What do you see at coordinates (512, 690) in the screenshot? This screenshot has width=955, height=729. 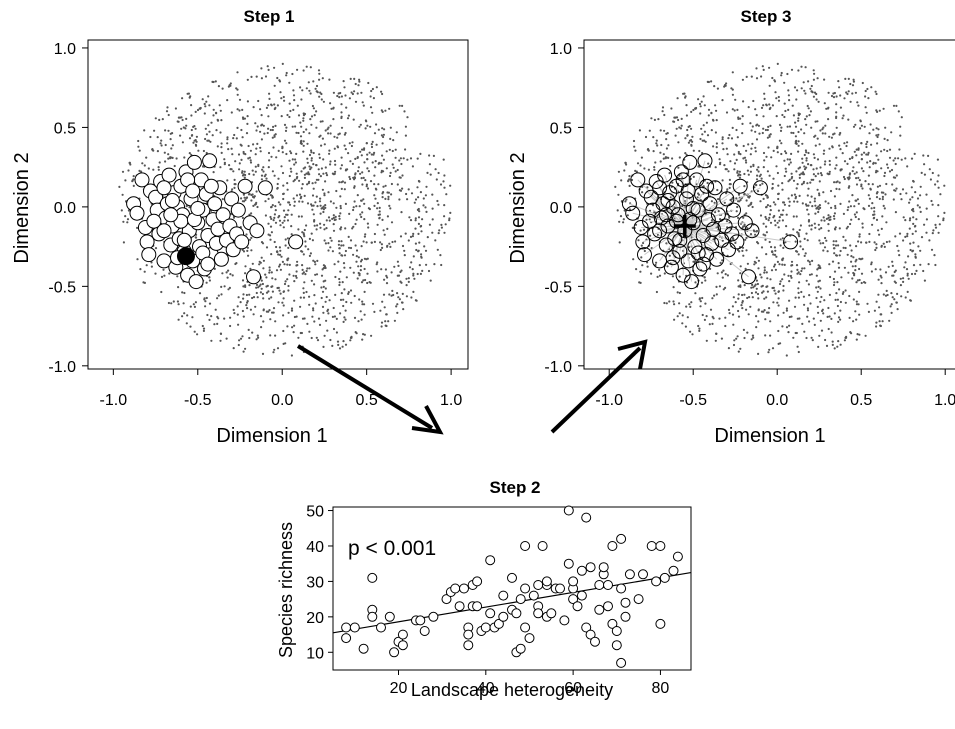 I see `step2-x-axis-label: Landscape heterogeneity` at bounding box center [512, 690].